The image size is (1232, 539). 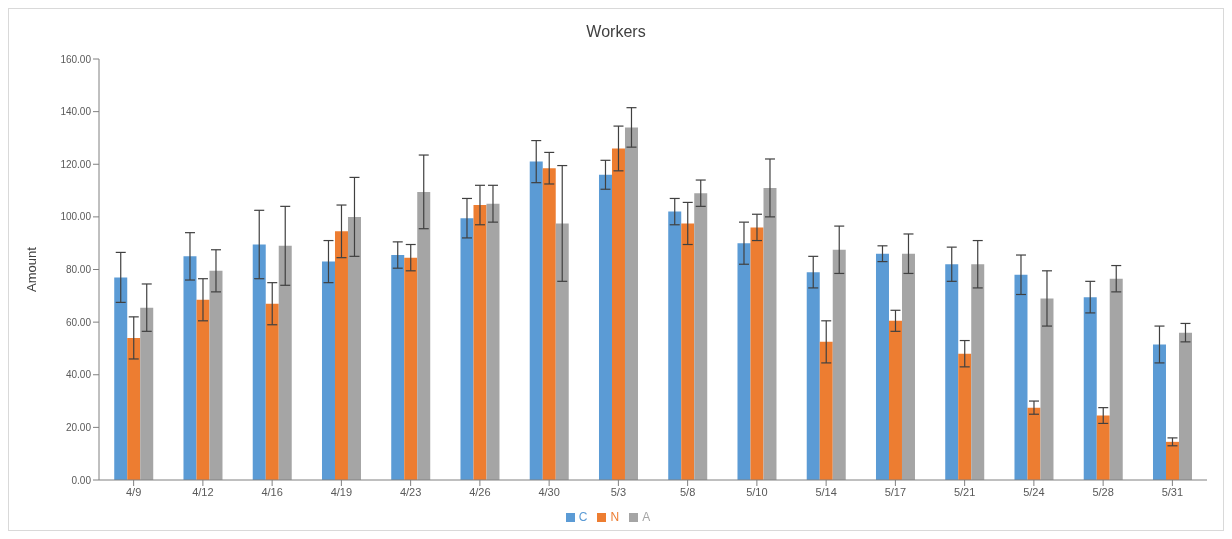 I want to click on x-tick-label: 5/10, so click(x=757, y=491).